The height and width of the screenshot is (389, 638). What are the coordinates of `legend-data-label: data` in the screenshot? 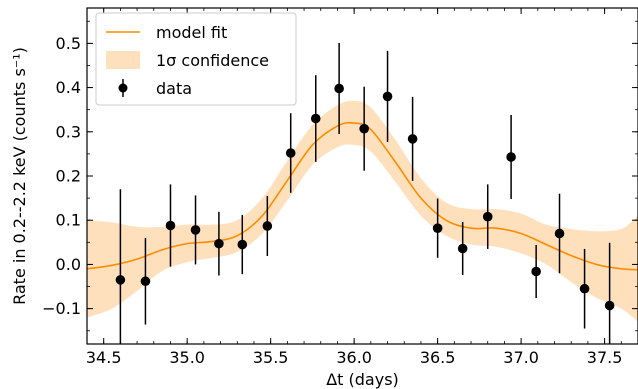 It's located at (174, 88).